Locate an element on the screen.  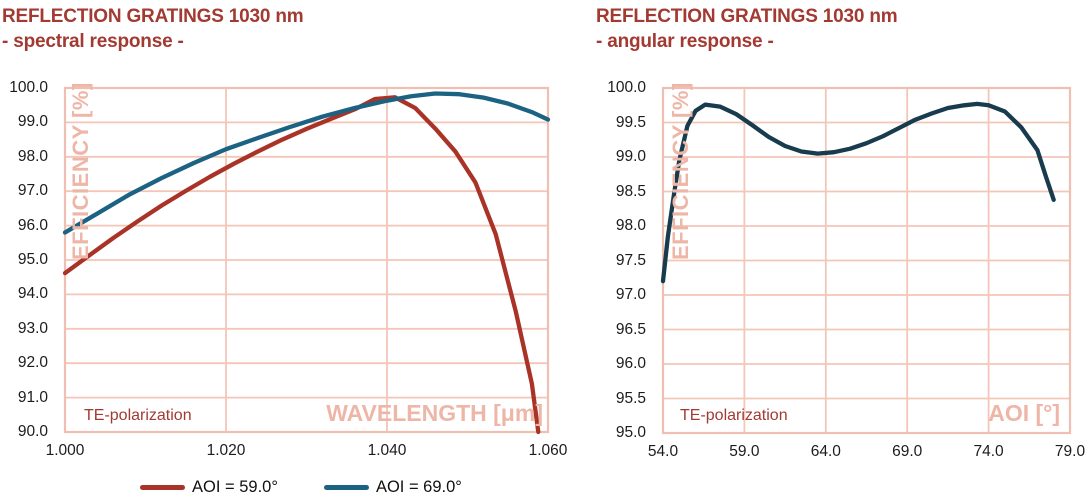
legend: AOI = 59.0° AOI = 69.0° is located at coordinates (301, 487).